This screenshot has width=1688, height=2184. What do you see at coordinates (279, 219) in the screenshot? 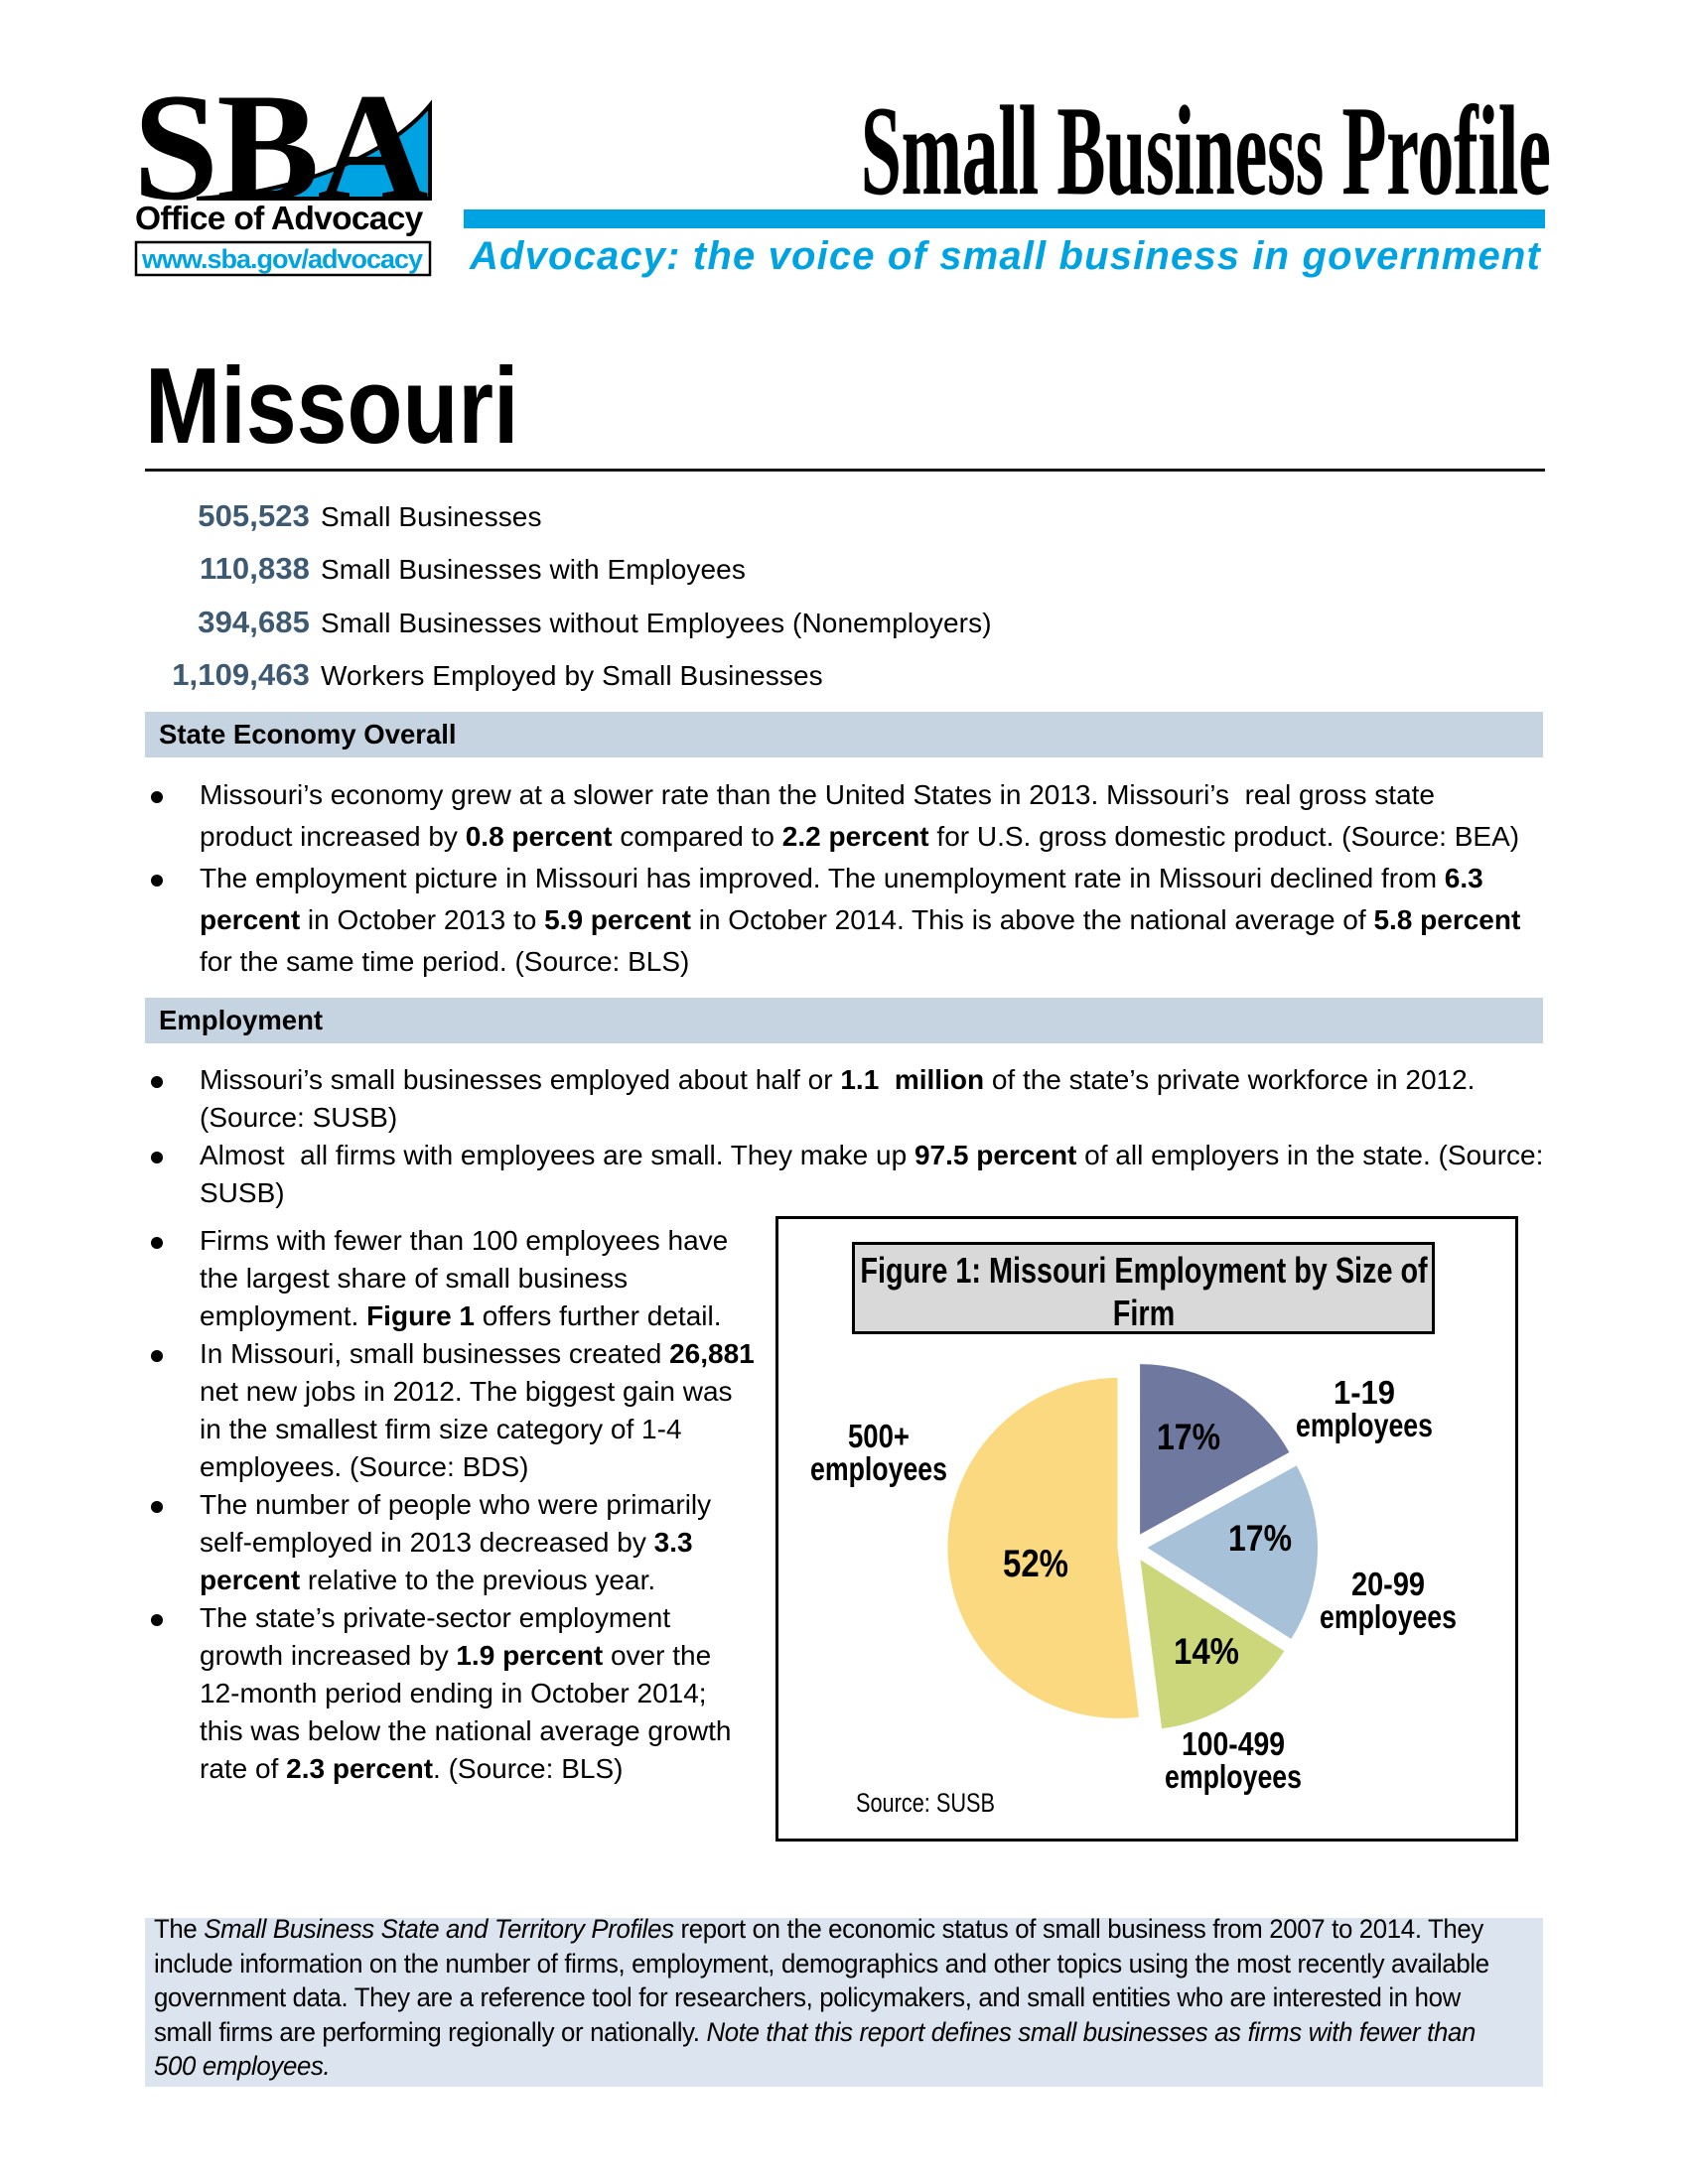
I see `svg-text: Office of Advocacy` at bounding box center [279, 219].